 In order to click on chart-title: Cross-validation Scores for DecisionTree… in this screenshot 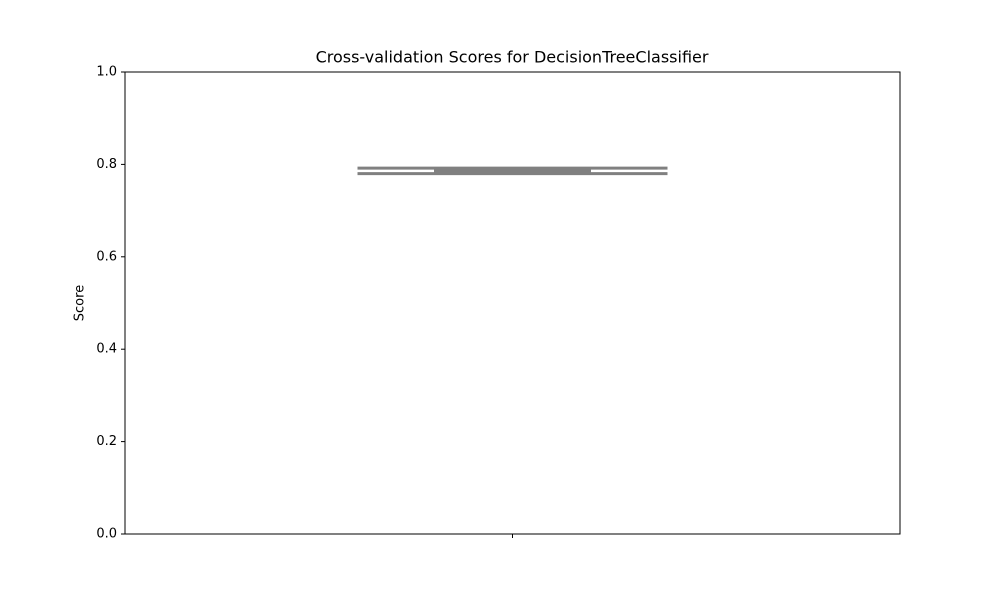, I will do `click(512, 57)`.